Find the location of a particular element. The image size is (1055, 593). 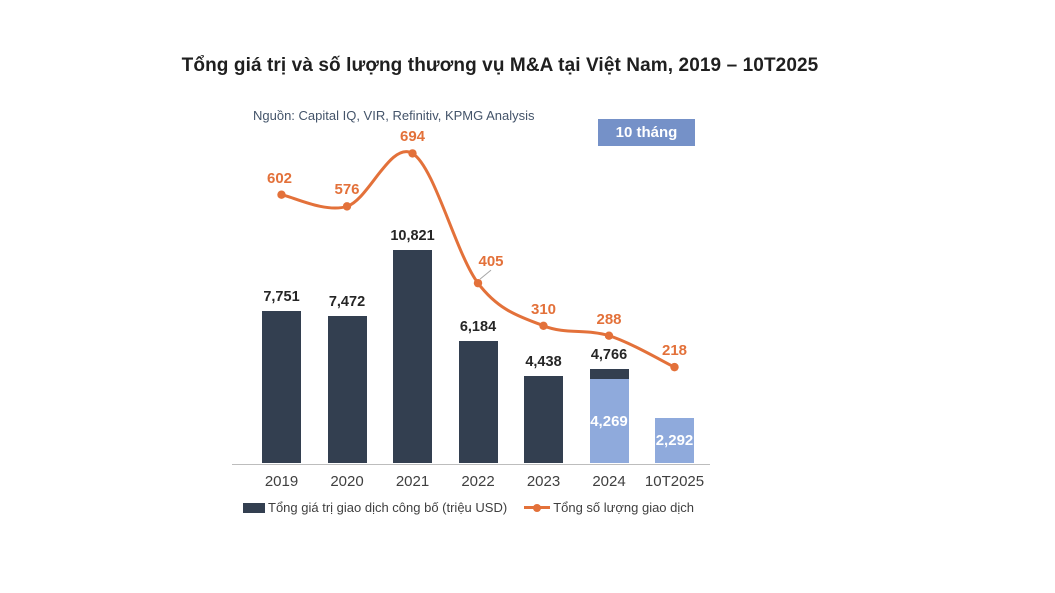

line-point-marker-2019 is located at coordinates (281, 194).